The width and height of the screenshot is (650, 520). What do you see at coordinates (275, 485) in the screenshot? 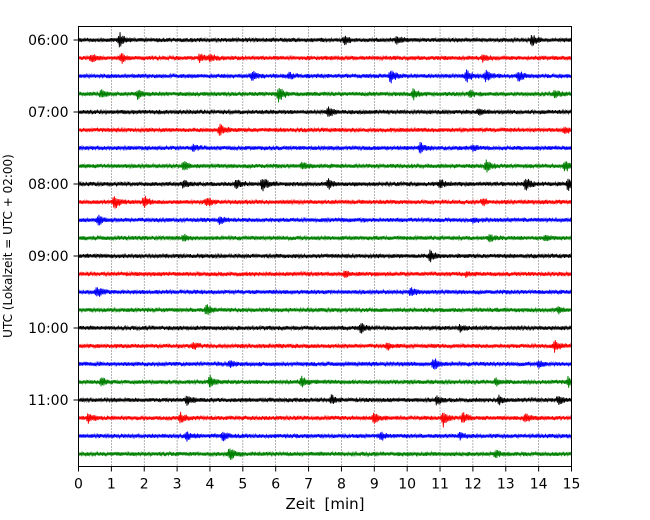
I see `x-tick-label-6: 6` at bounding box center [275, 485].